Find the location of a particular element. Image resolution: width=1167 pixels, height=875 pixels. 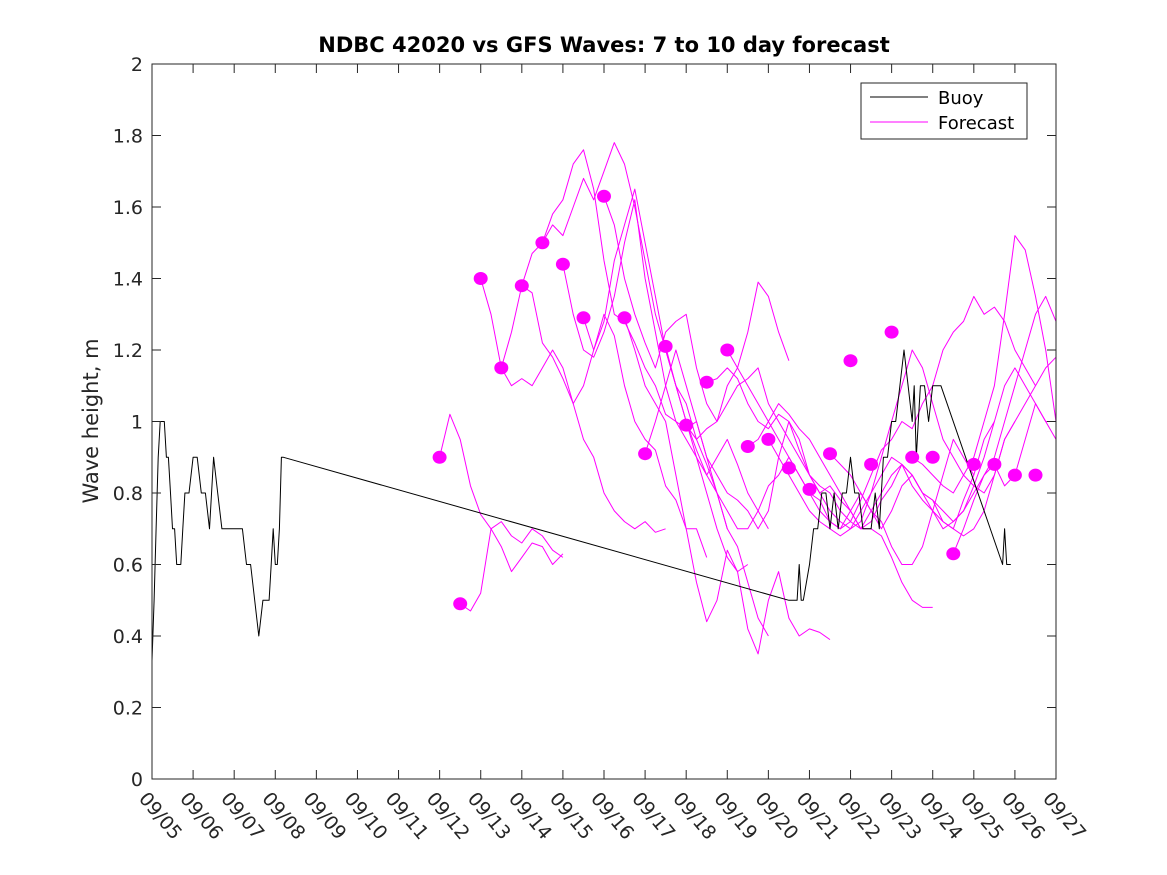

y-tick-label: 1.6 is located at coordinates (128, 208).